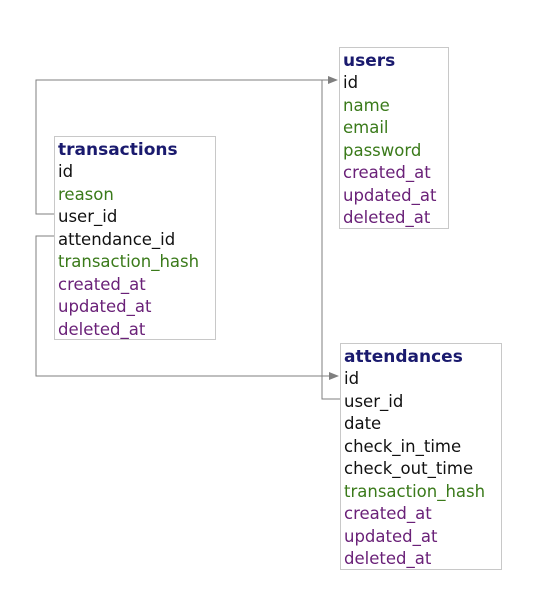  Describe the element at coordinates (403, 357) in the screenshot. I see `entity-title: attendances` at that location.